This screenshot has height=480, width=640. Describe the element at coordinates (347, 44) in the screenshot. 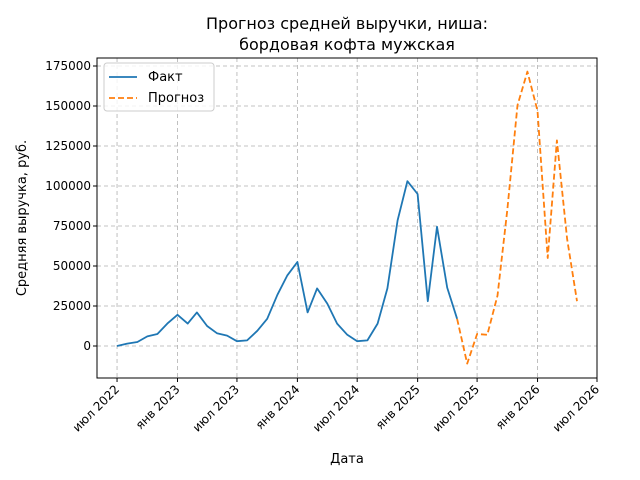

I see `chart-title-line-2: бордовая кофта мужская` at that location.